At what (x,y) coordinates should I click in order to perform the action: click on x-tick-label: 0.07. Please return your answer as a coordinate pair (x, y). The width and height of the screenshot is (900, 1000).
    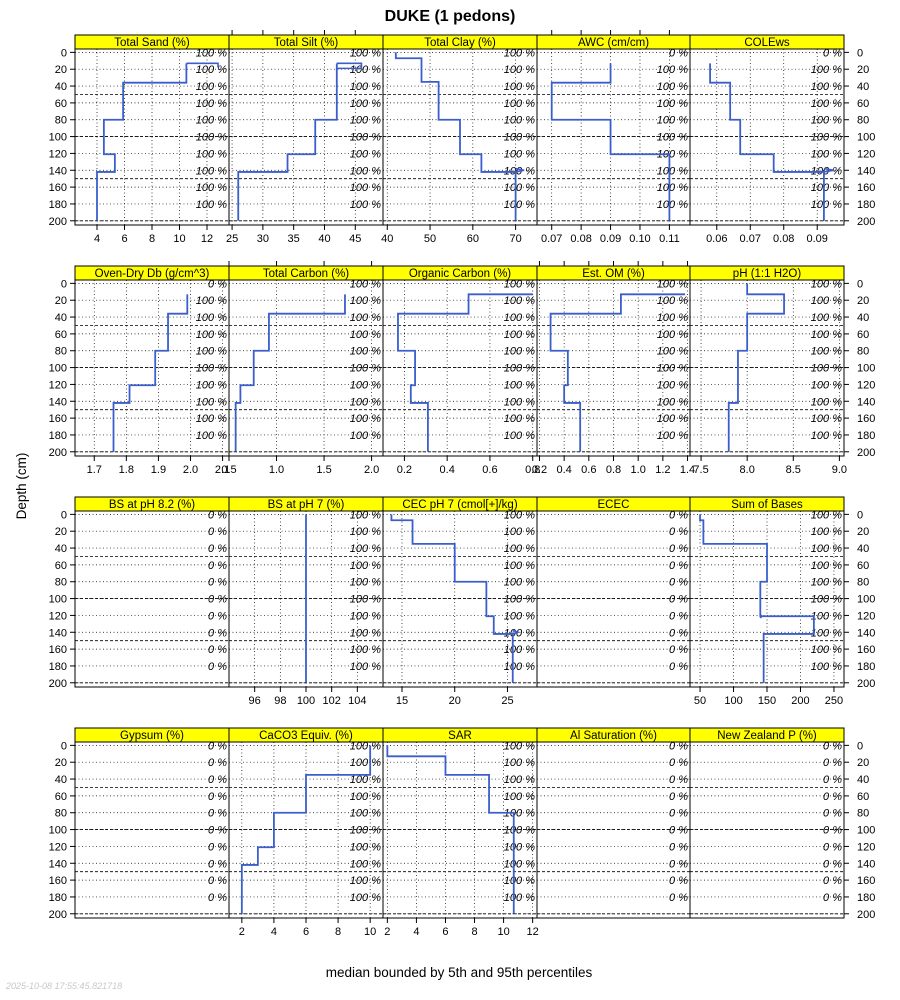
    Looking at the image, I should click on (750, 239).